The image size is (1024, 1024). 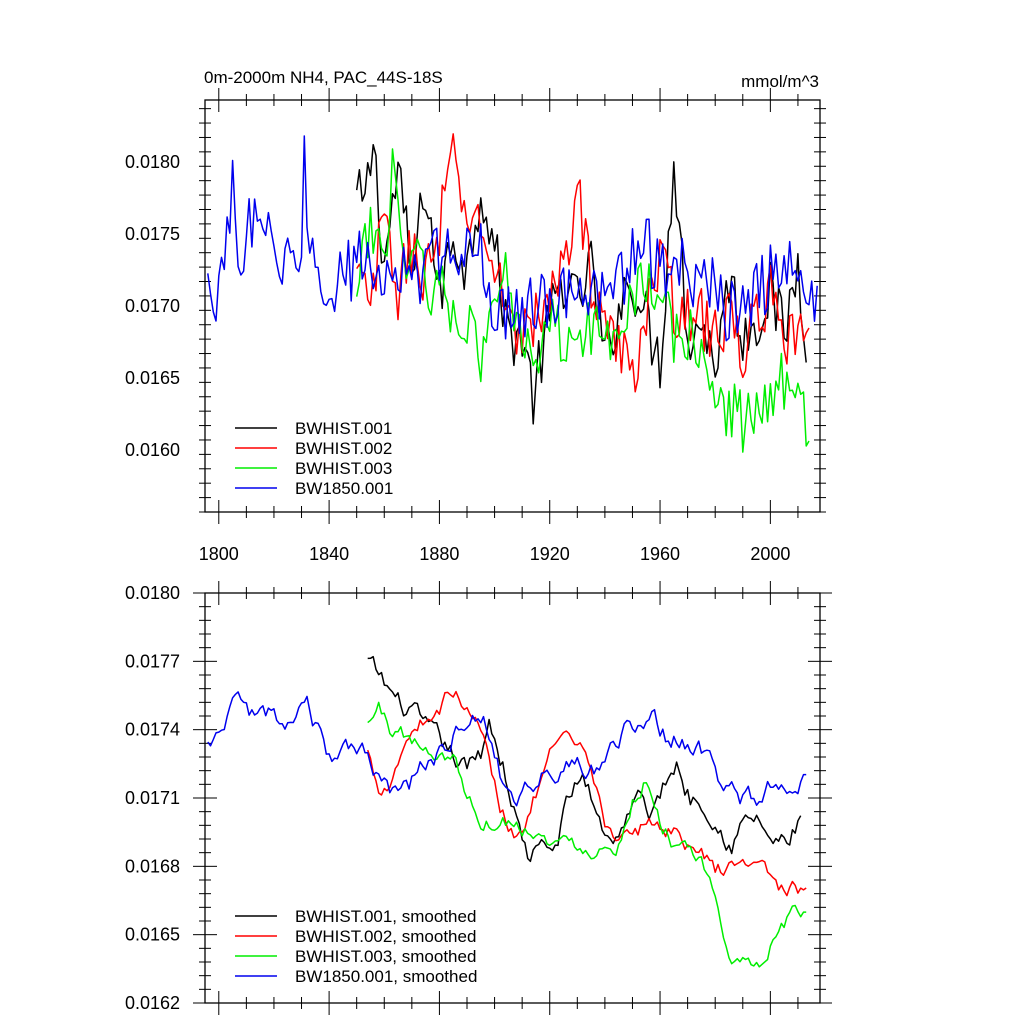 What do you see at coordinates (152, 1003) in the screenshot?
I see `y-tick-label: 0.0162` at bounding box center [152, 1003].